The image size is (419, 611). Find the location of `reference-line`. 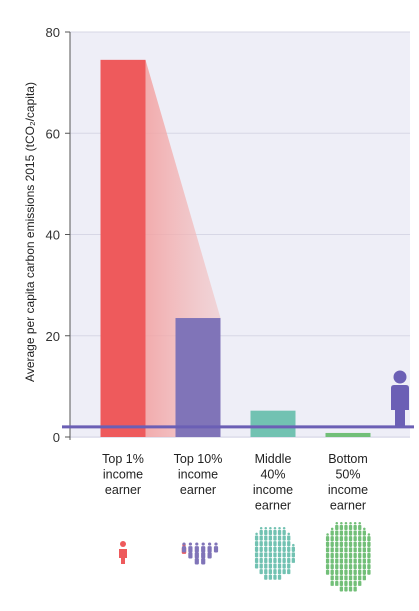

reference-line is located at coordinates (238, 399).